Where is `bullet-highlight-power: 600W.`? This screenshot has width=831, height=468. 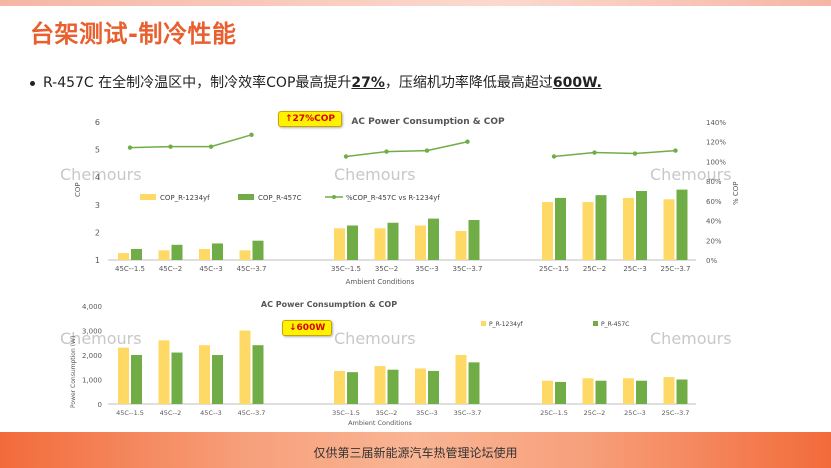
bullet-highlight-power: 600W. is located at coordinates (577, 83).